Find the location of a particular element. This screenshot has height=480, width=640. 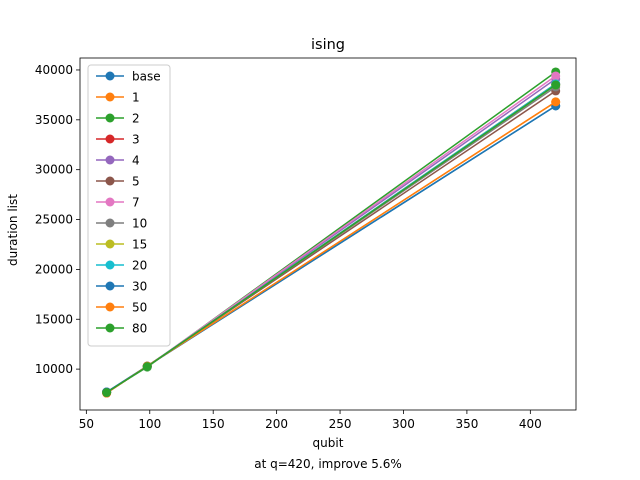

x-tick-label: 150 is located at coordinates (213, 424).